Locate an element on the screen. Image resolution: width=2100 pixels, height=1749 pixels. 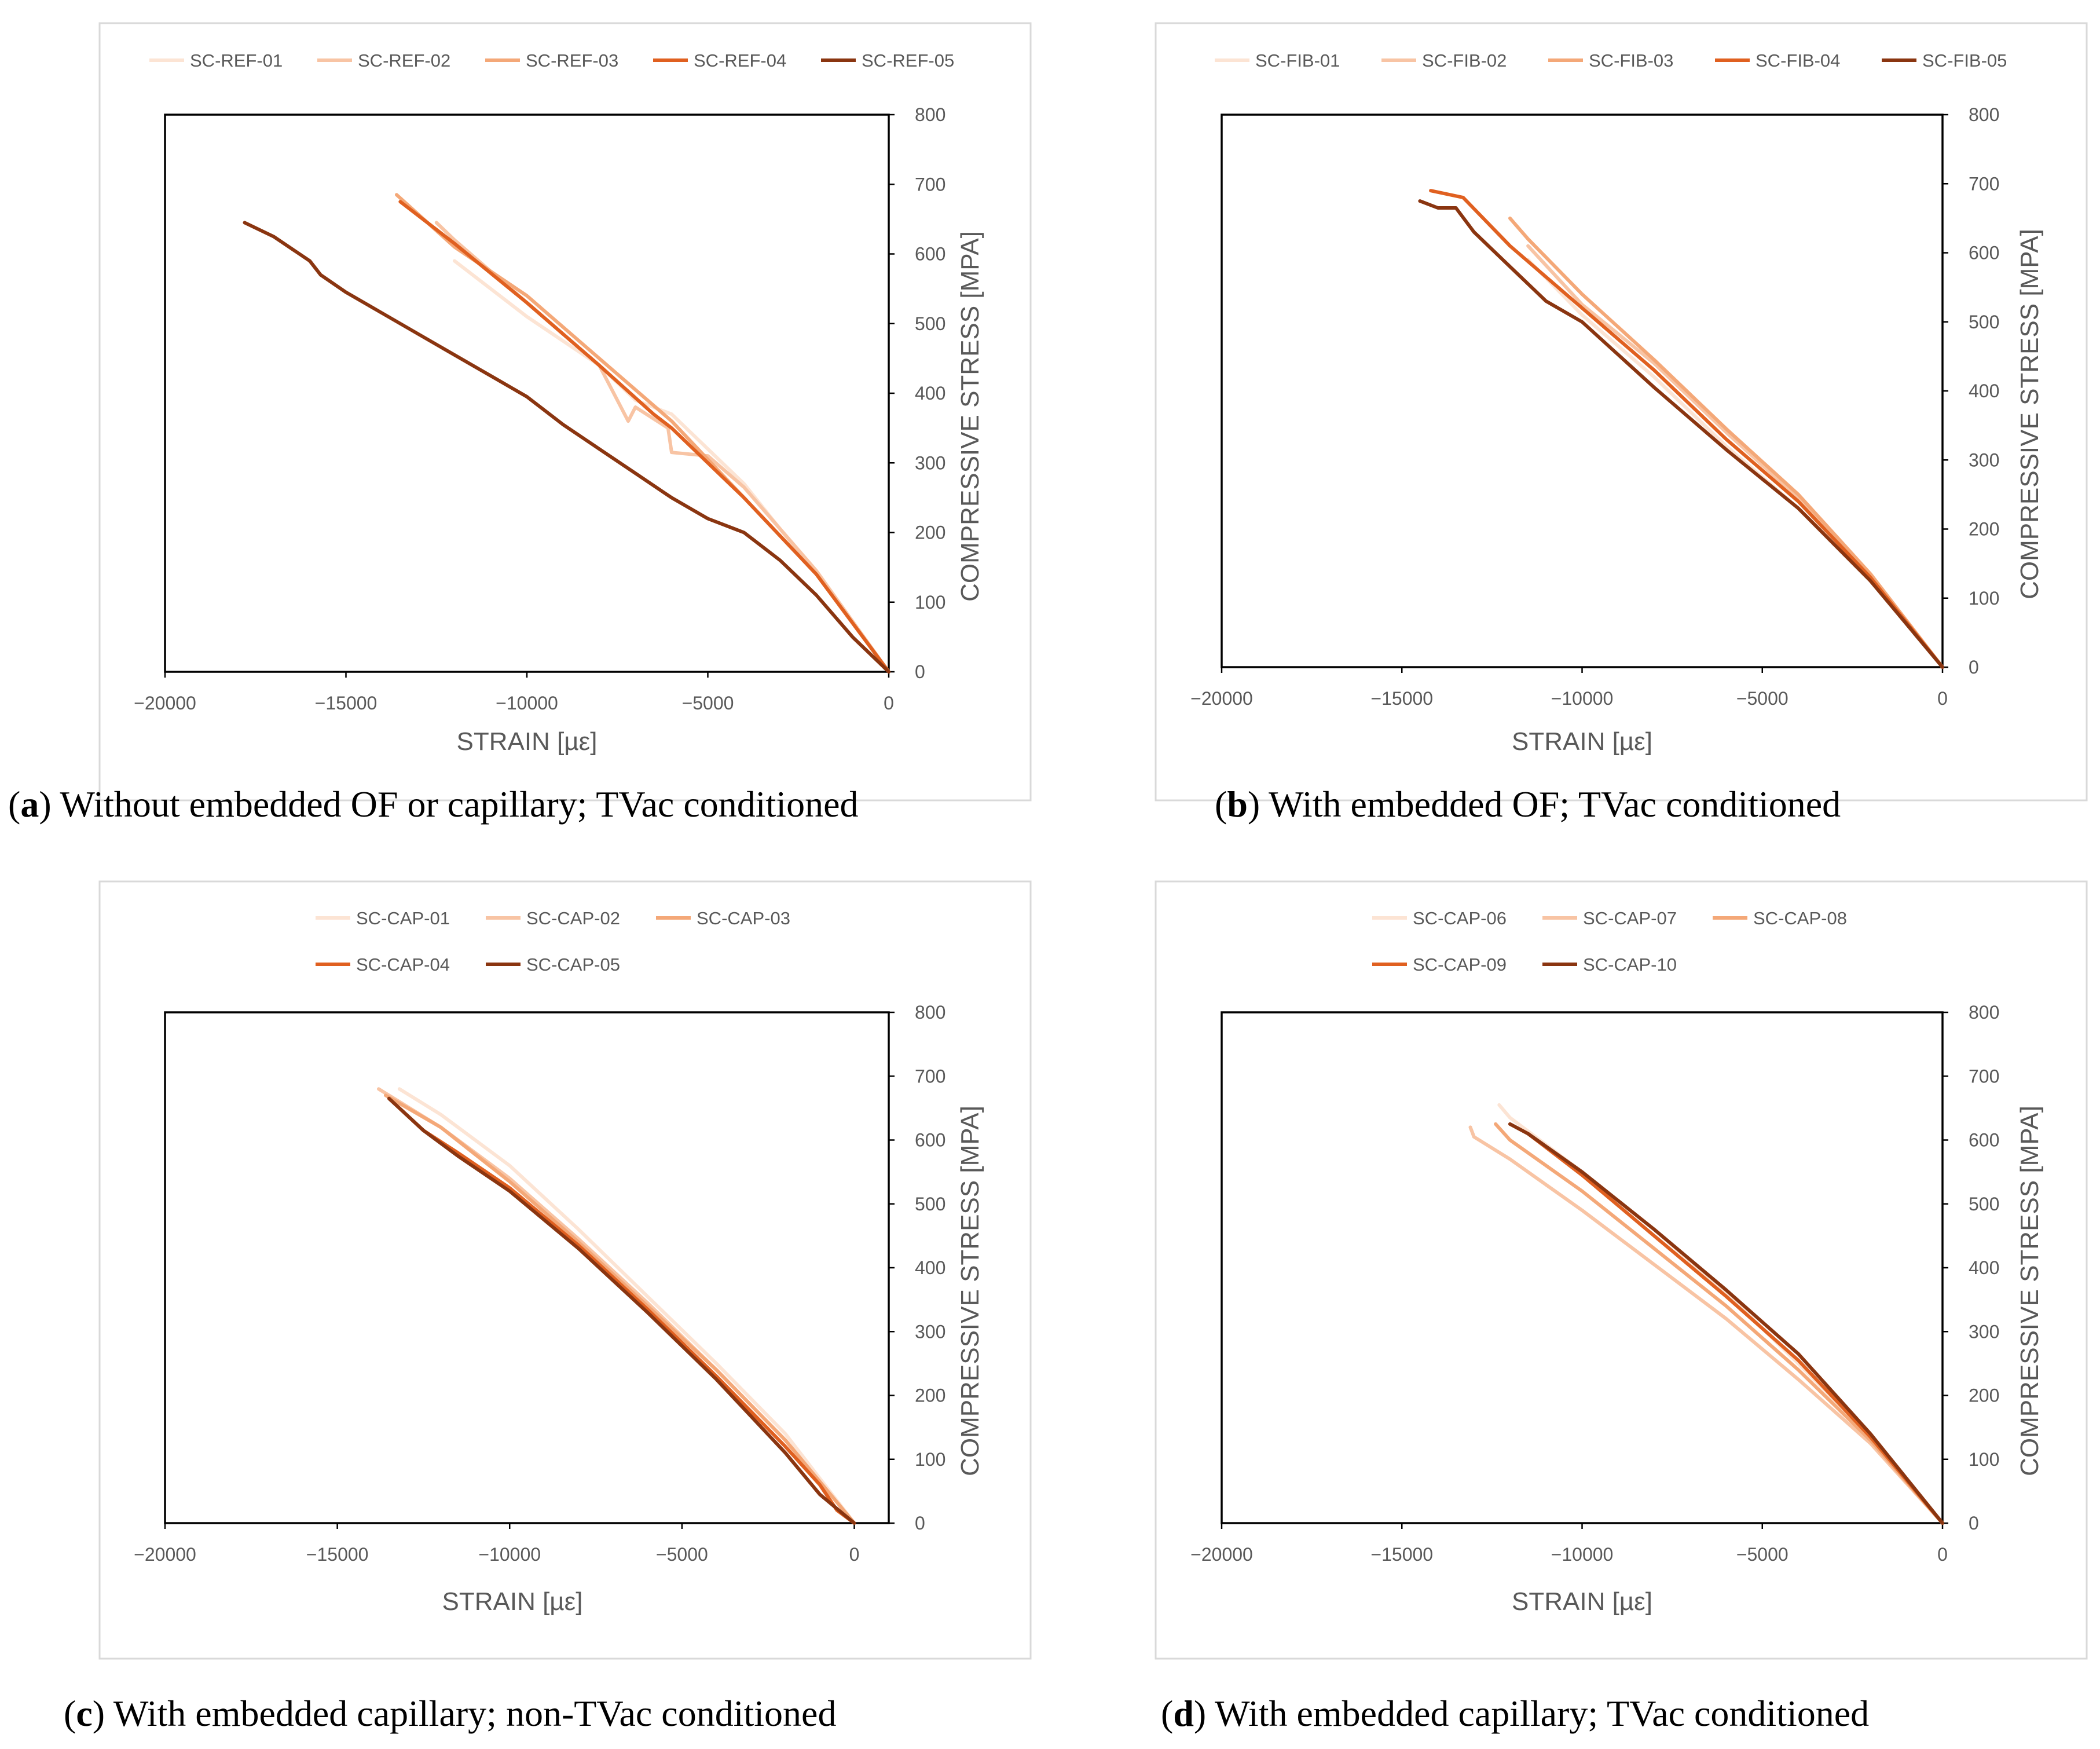
legend-label: SC-CAP-07 is located at coordinates (1630, 918).